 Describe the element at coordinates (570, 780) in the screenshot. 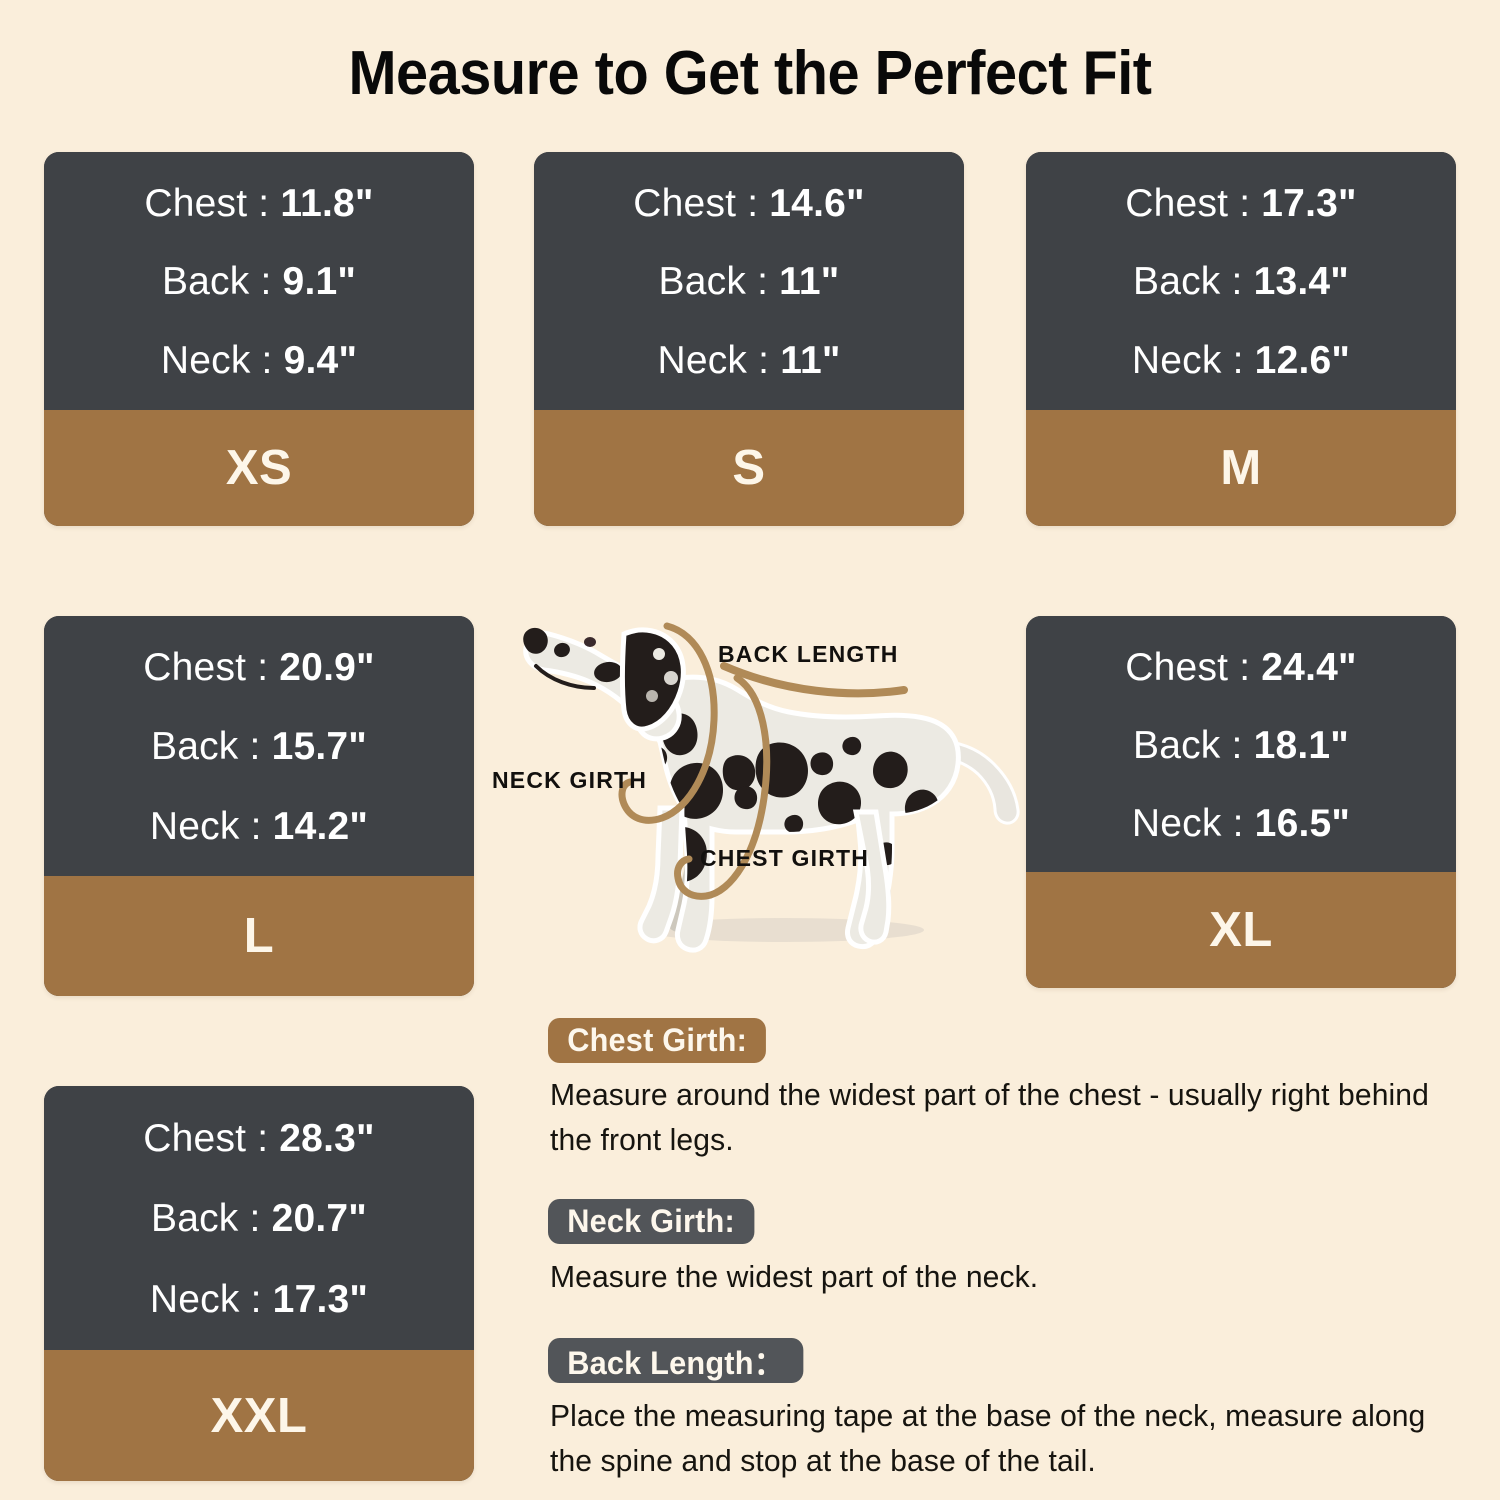

I see `diagram-label-neck-girth: NECK GIRTH` at that location.